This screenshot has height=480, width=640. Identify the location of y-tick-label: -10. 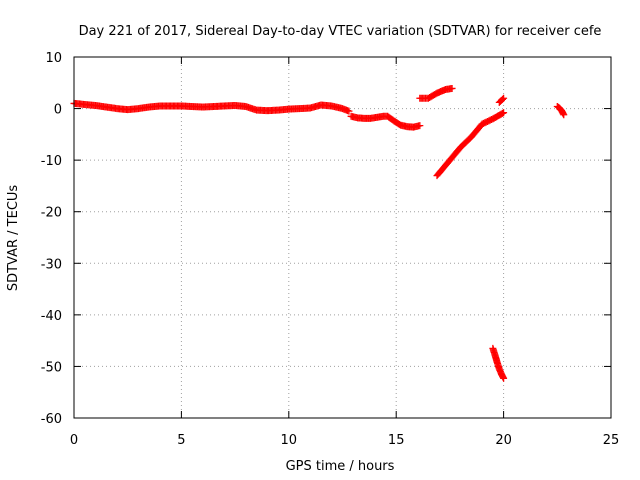
(51, 161).